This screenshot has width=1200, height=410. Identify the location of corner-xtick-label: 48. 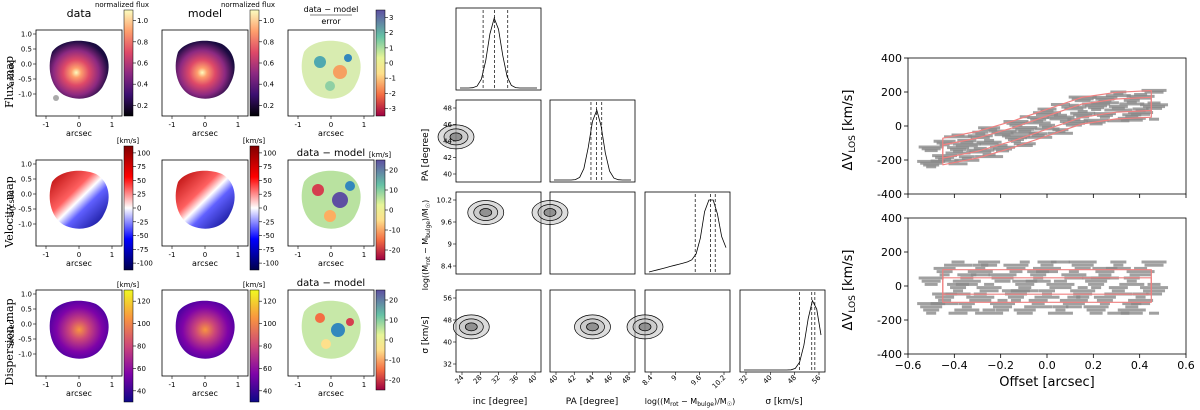
(792, 380).